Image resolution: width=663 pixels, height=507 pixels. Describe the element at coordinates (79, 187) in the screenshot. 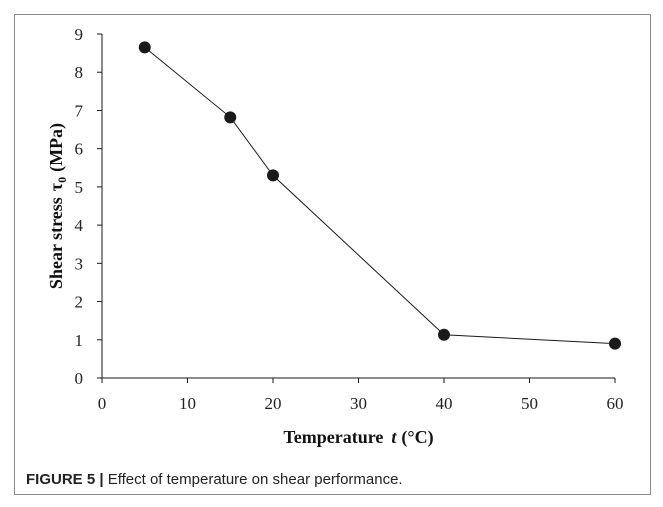

I see `y-tick-label: 5` at that location.